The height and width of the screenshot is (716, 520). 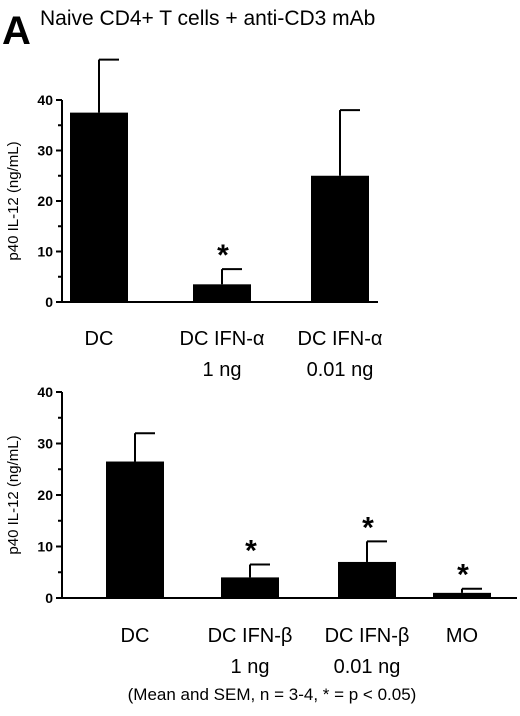 I want to click on category-label: MO, so click(x=462, y=636).